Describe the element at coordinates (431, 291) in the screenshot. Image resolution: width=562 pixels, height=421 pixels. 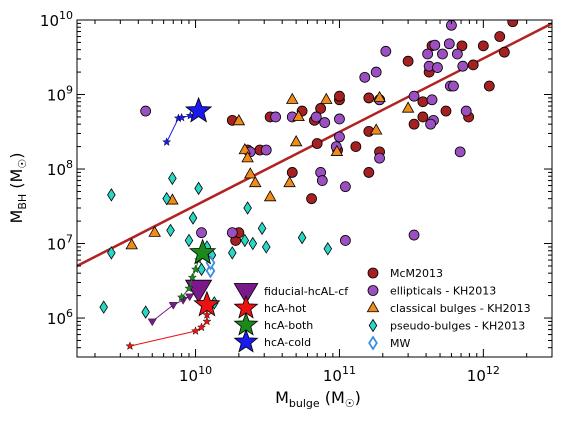
I see `legend-item: ellipticals - KH2013` at that location.